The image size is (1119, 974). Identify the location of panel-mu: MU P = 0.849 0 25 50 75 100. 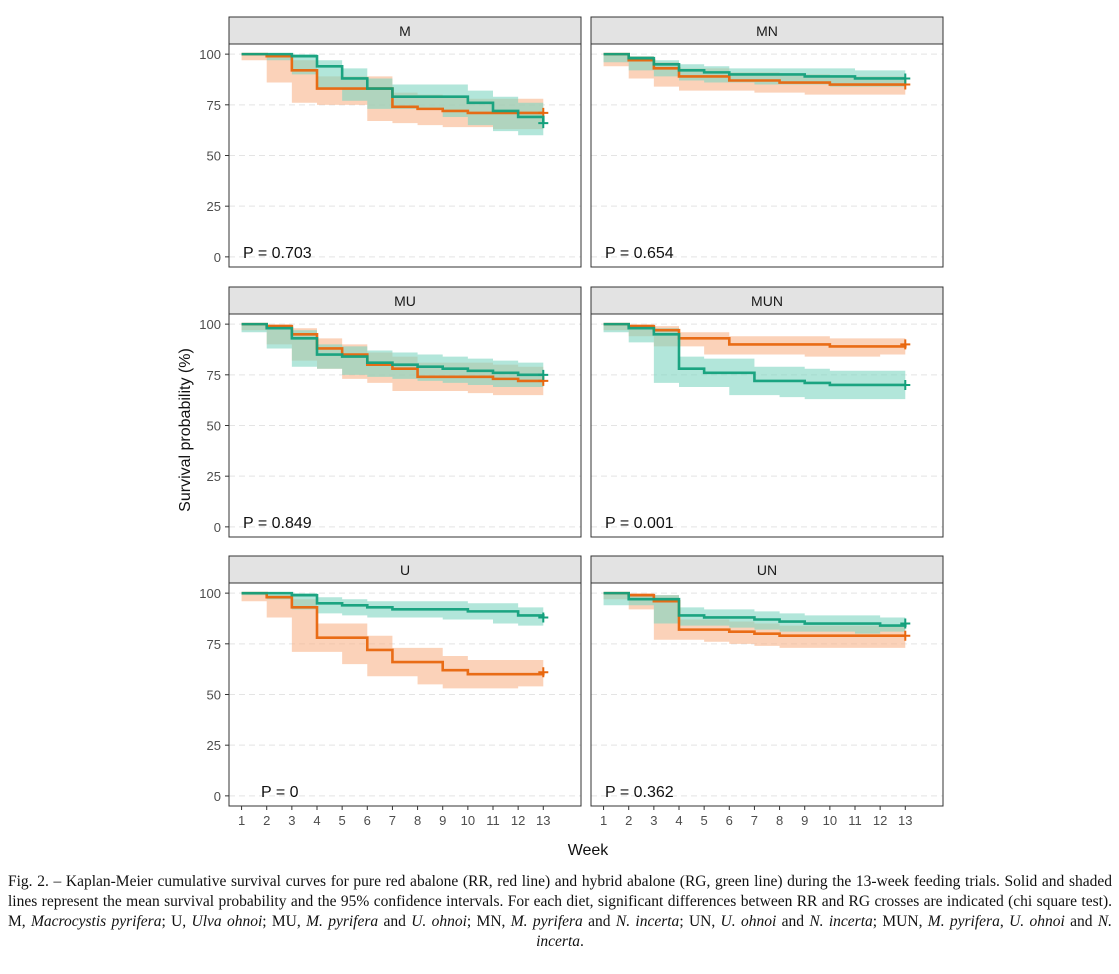
(390, 412).